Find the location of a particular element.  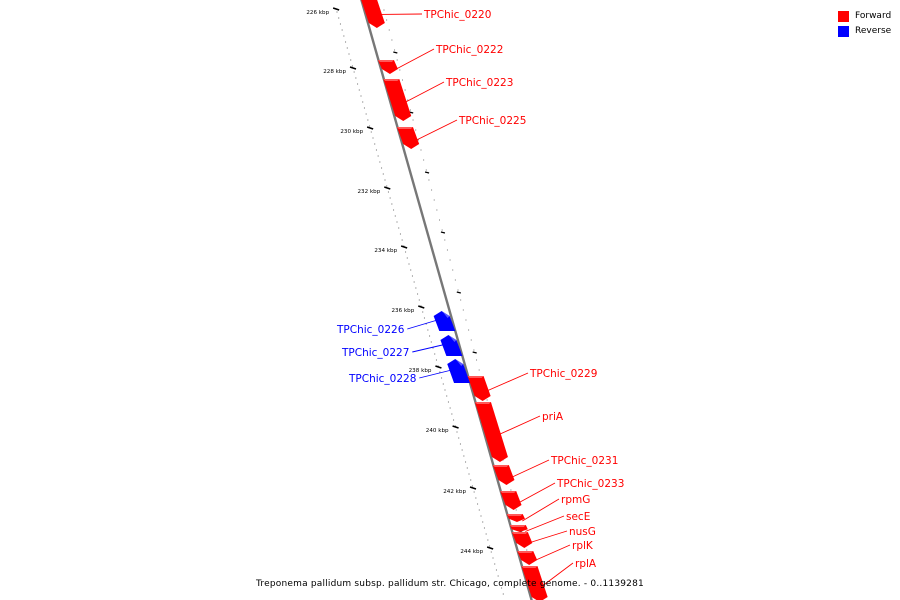

gene-label: rplK is located at coordinates (583, 546).